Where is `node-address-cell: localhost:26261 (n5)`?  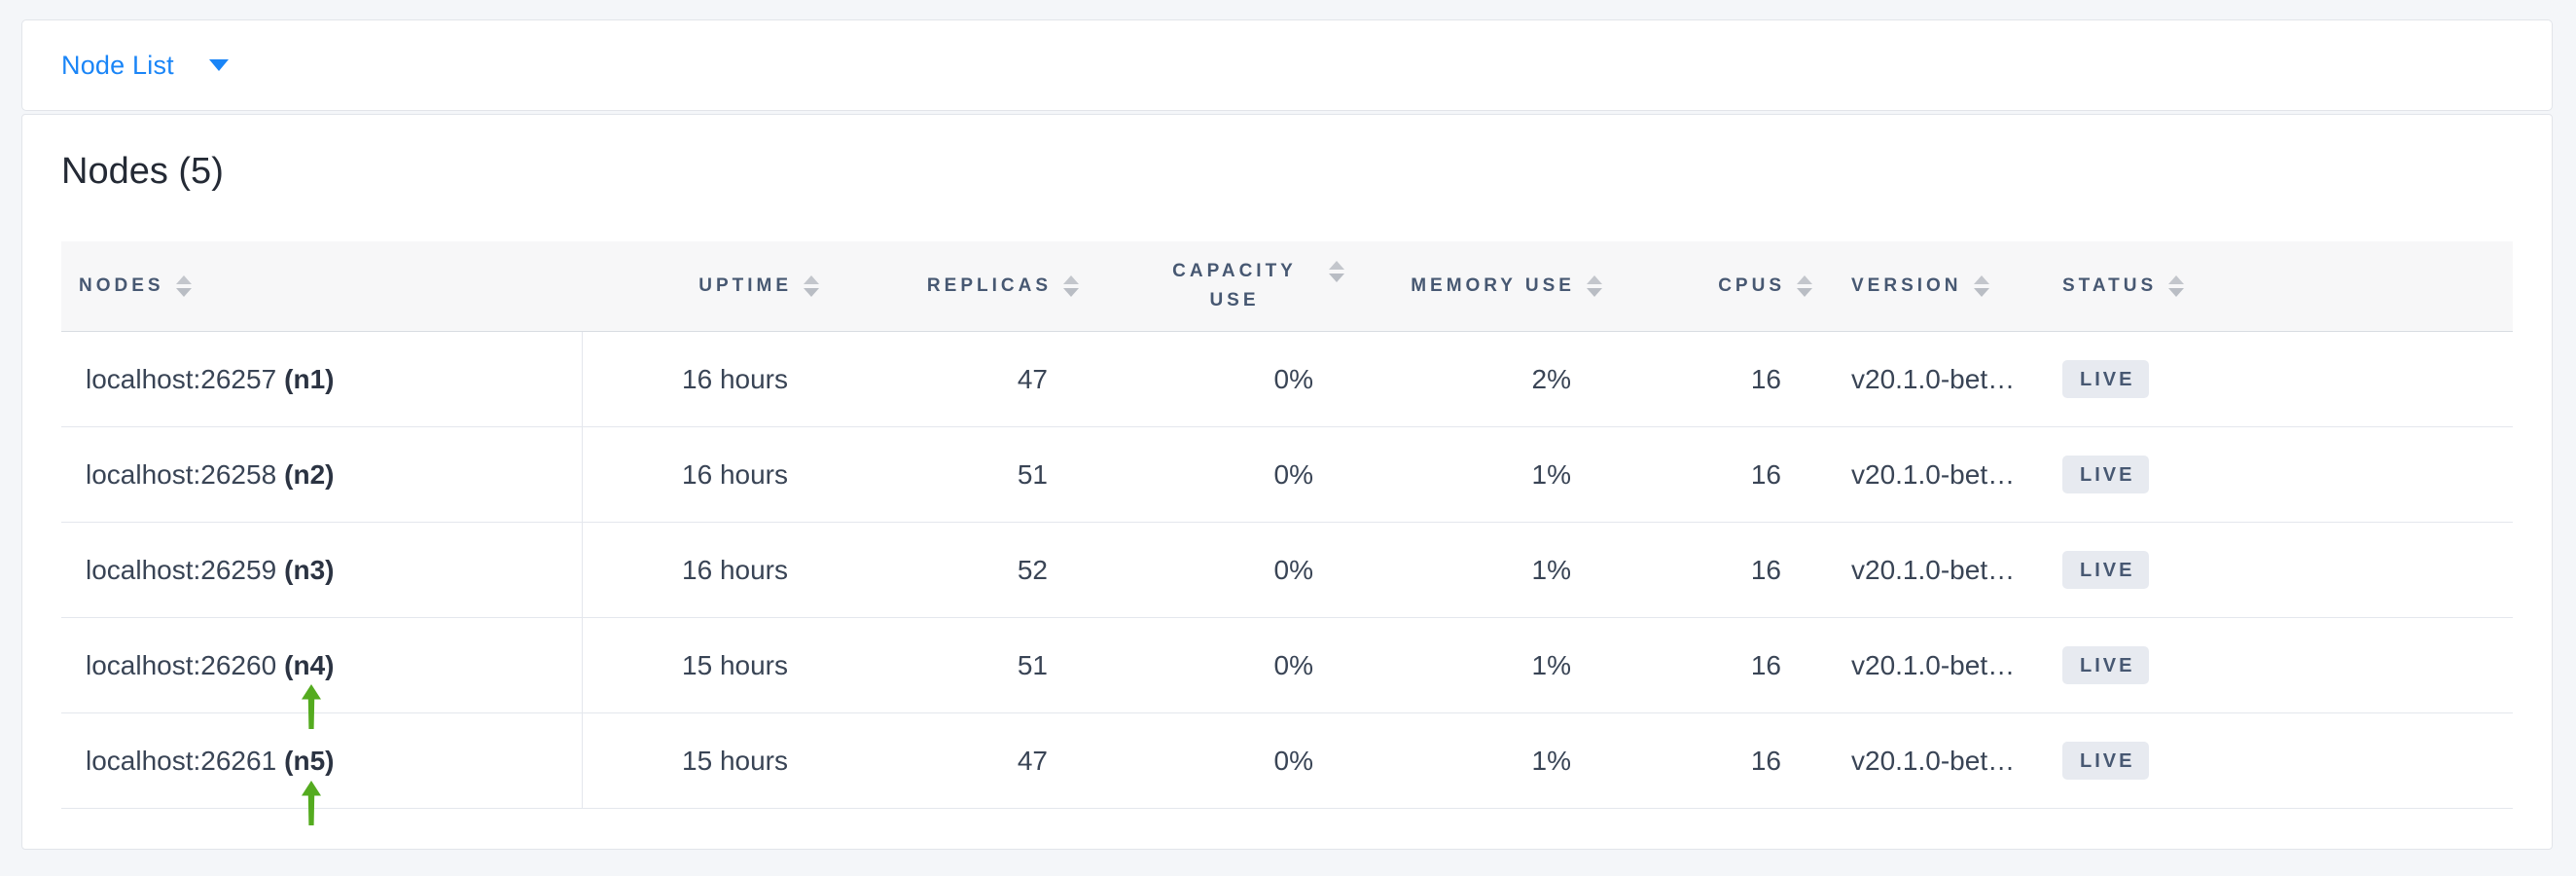 node-address-cell: localhost:26261 (n5) is located at coordinates (322, 761).